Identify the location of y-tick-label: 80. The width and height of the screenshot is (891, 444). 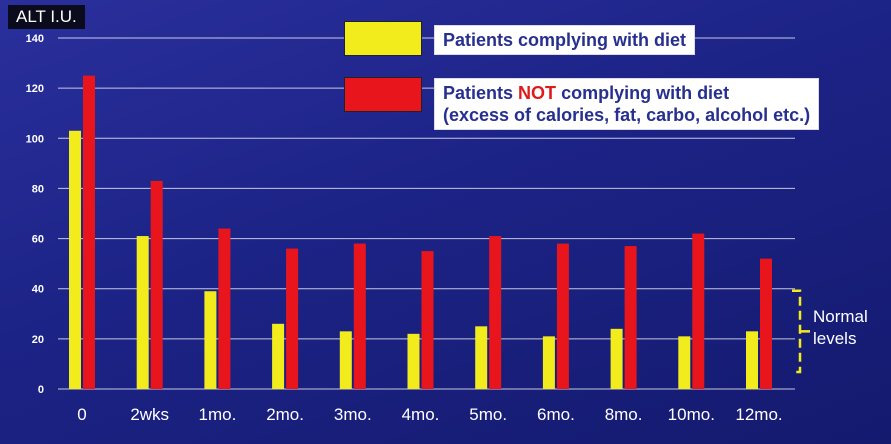
(38, 189).